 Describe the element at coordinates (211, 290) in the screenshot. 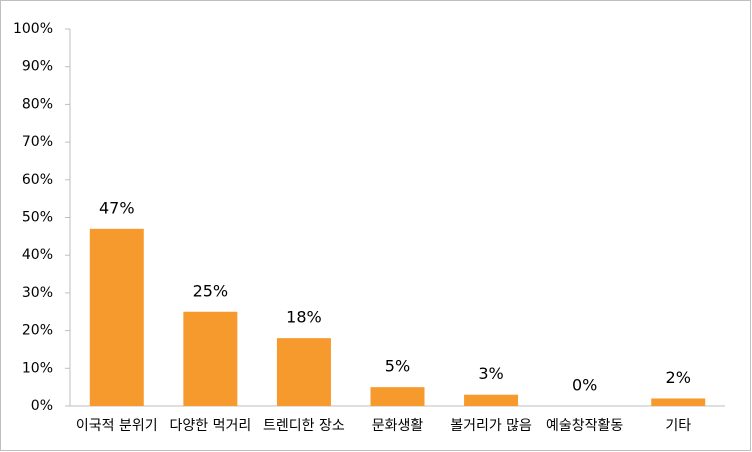

I see `value-label: 25%` at that location.